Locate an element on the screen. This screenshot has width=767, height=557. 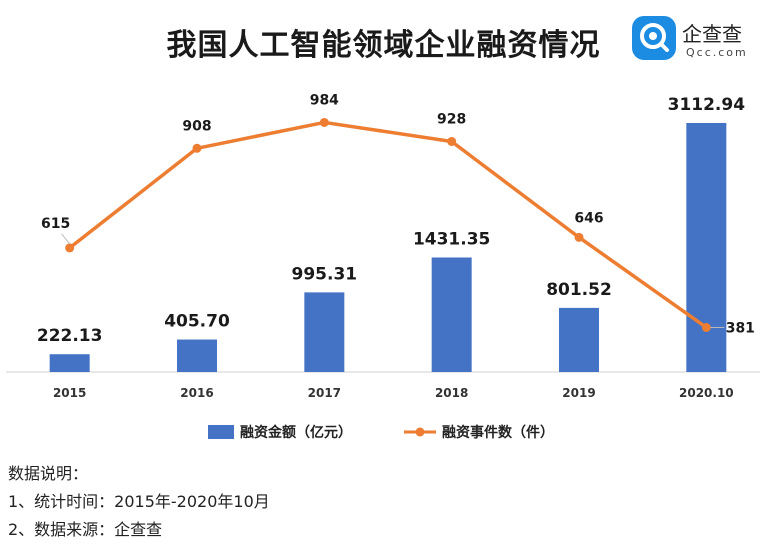
bar-2015 is located at coordinates (69, 363).